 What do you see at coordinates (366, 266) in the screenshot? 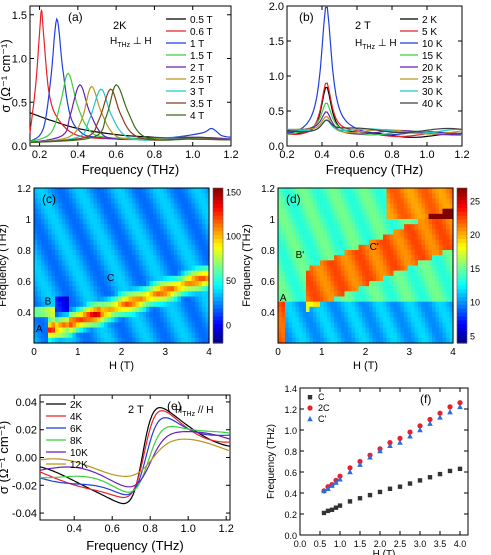
I see `heatmap-cells` at bounding box center [366, 266].